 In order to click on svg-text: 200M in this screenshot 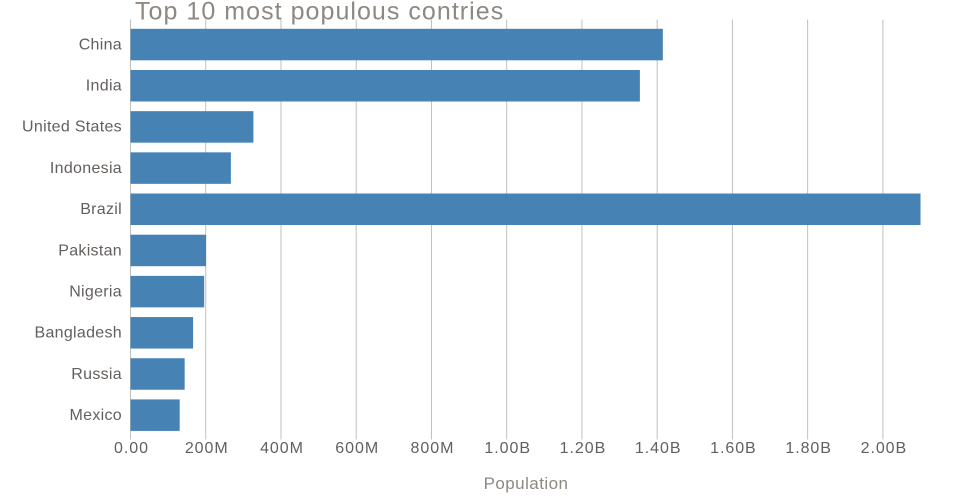, I will do `click(207, 448)`.